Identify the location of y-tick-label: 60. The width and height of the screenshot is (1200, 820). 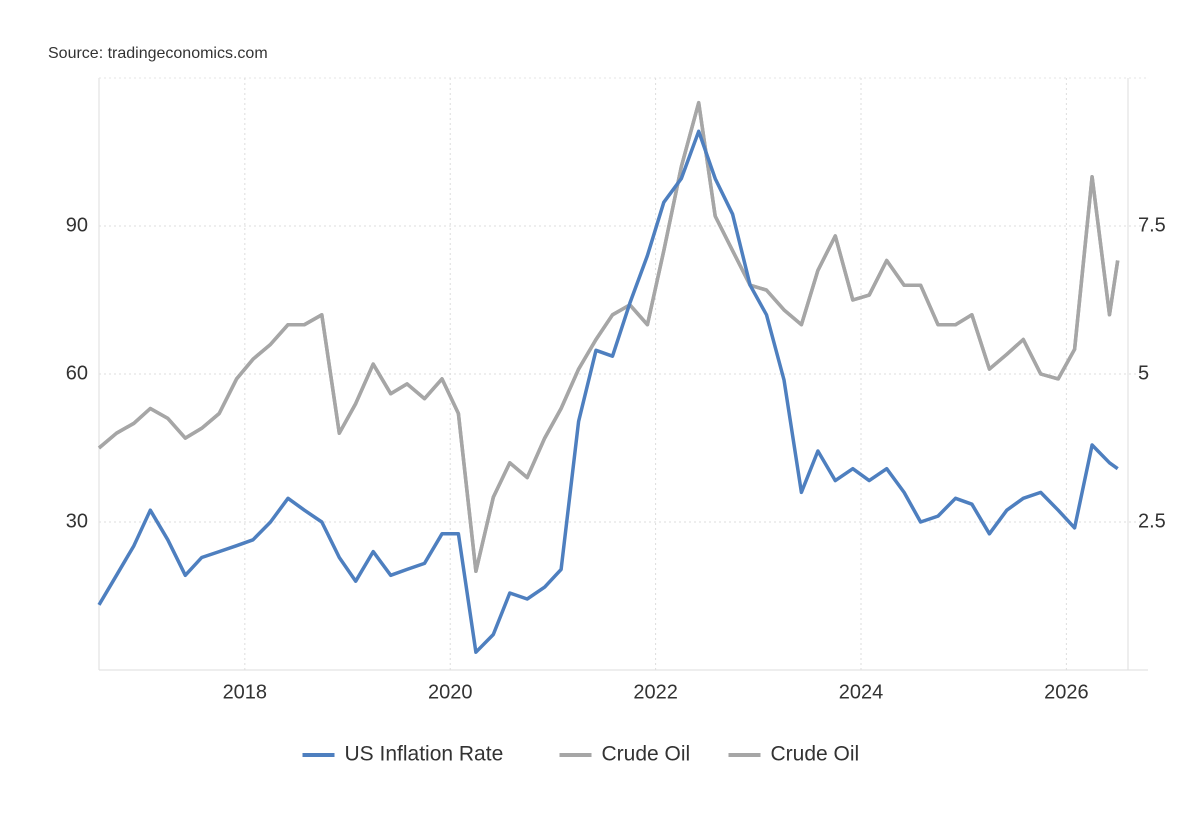
(77, 373).